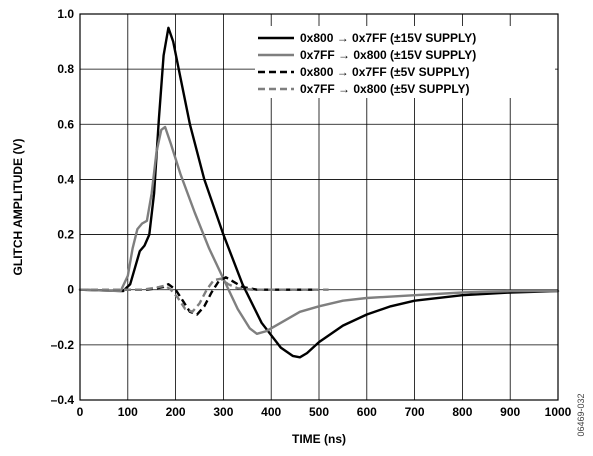 The image size is (593, 456). Describe the element at coordinates (223, 412) in the screenshot. I see `x-tick-label: 300` at that location.